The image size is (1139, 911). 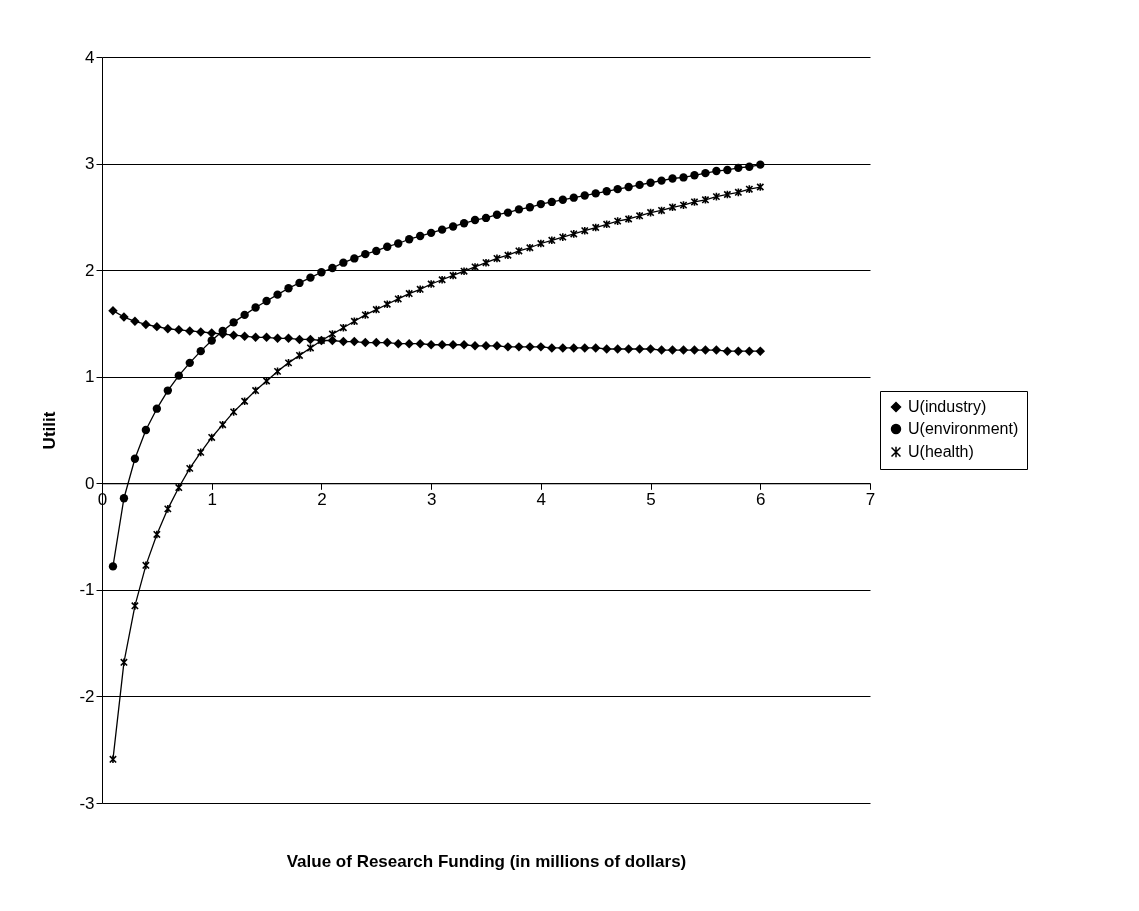 I want to click on y-tick-label: 2, so click(x=90, y=270).